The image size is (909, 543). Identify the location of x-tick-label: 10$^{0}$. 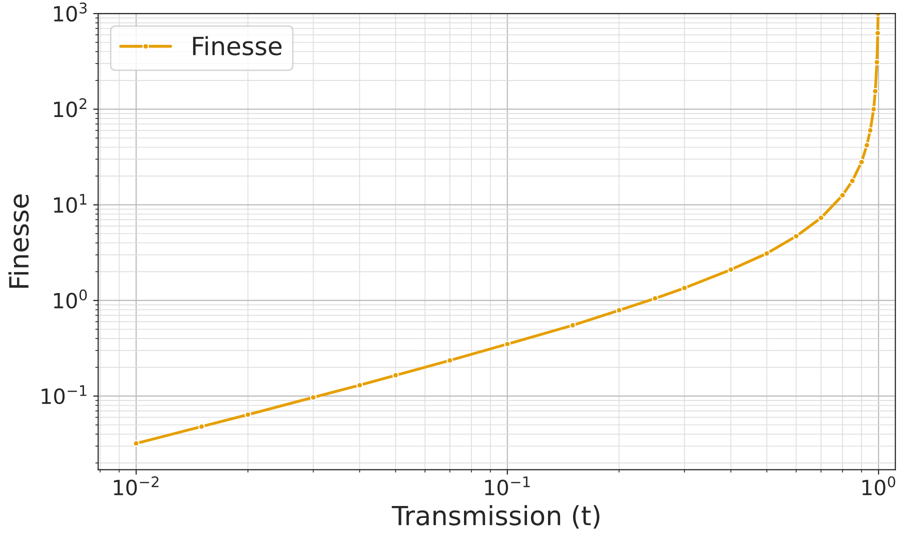
(879, 486).